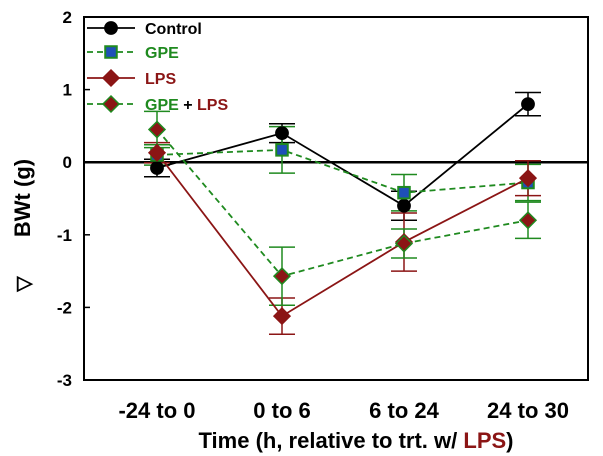 This screenshot has height=456, width=603. What do you see at coordinates (64, 307) in the screenshot?
I see `y-tick-label: -2` at bounding box center [64, 307].